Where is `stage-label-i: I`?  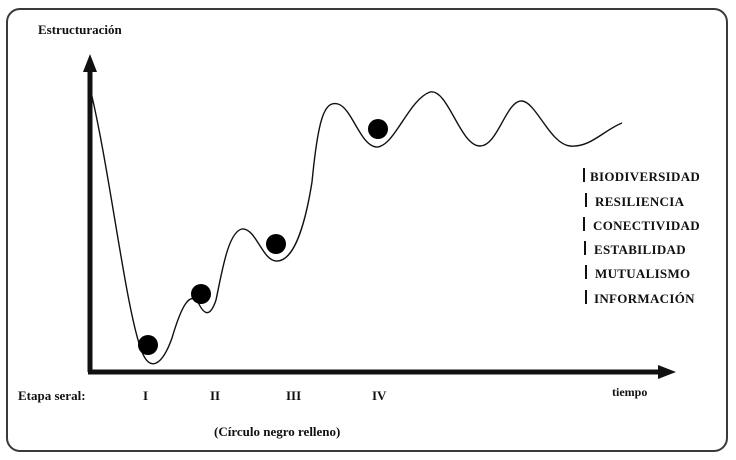
stage-label-i: I is located at coordinates (145, 395).